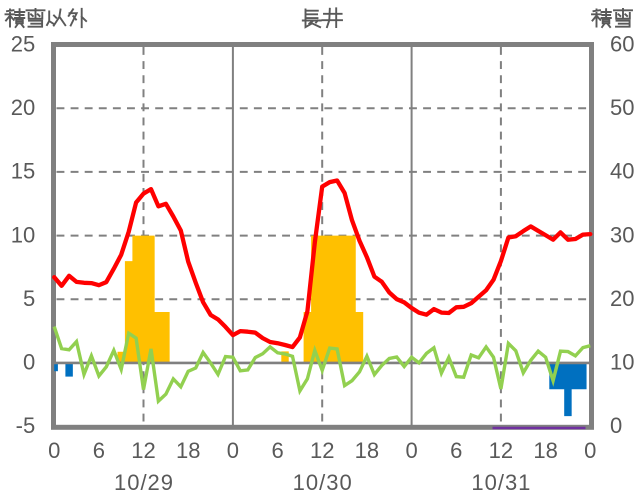 The height and width of the screenshot is (501, 636). I want to click on svg-text: 5, so click(29, 298).